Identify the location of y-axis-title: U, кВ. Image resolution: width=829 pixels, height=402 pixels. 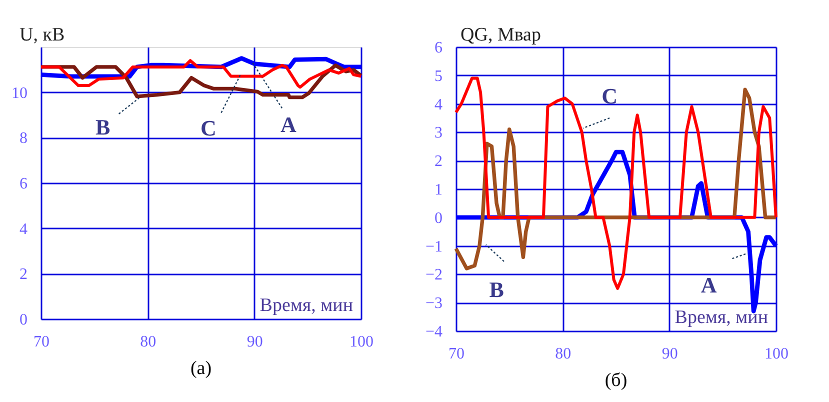
(42, 35).